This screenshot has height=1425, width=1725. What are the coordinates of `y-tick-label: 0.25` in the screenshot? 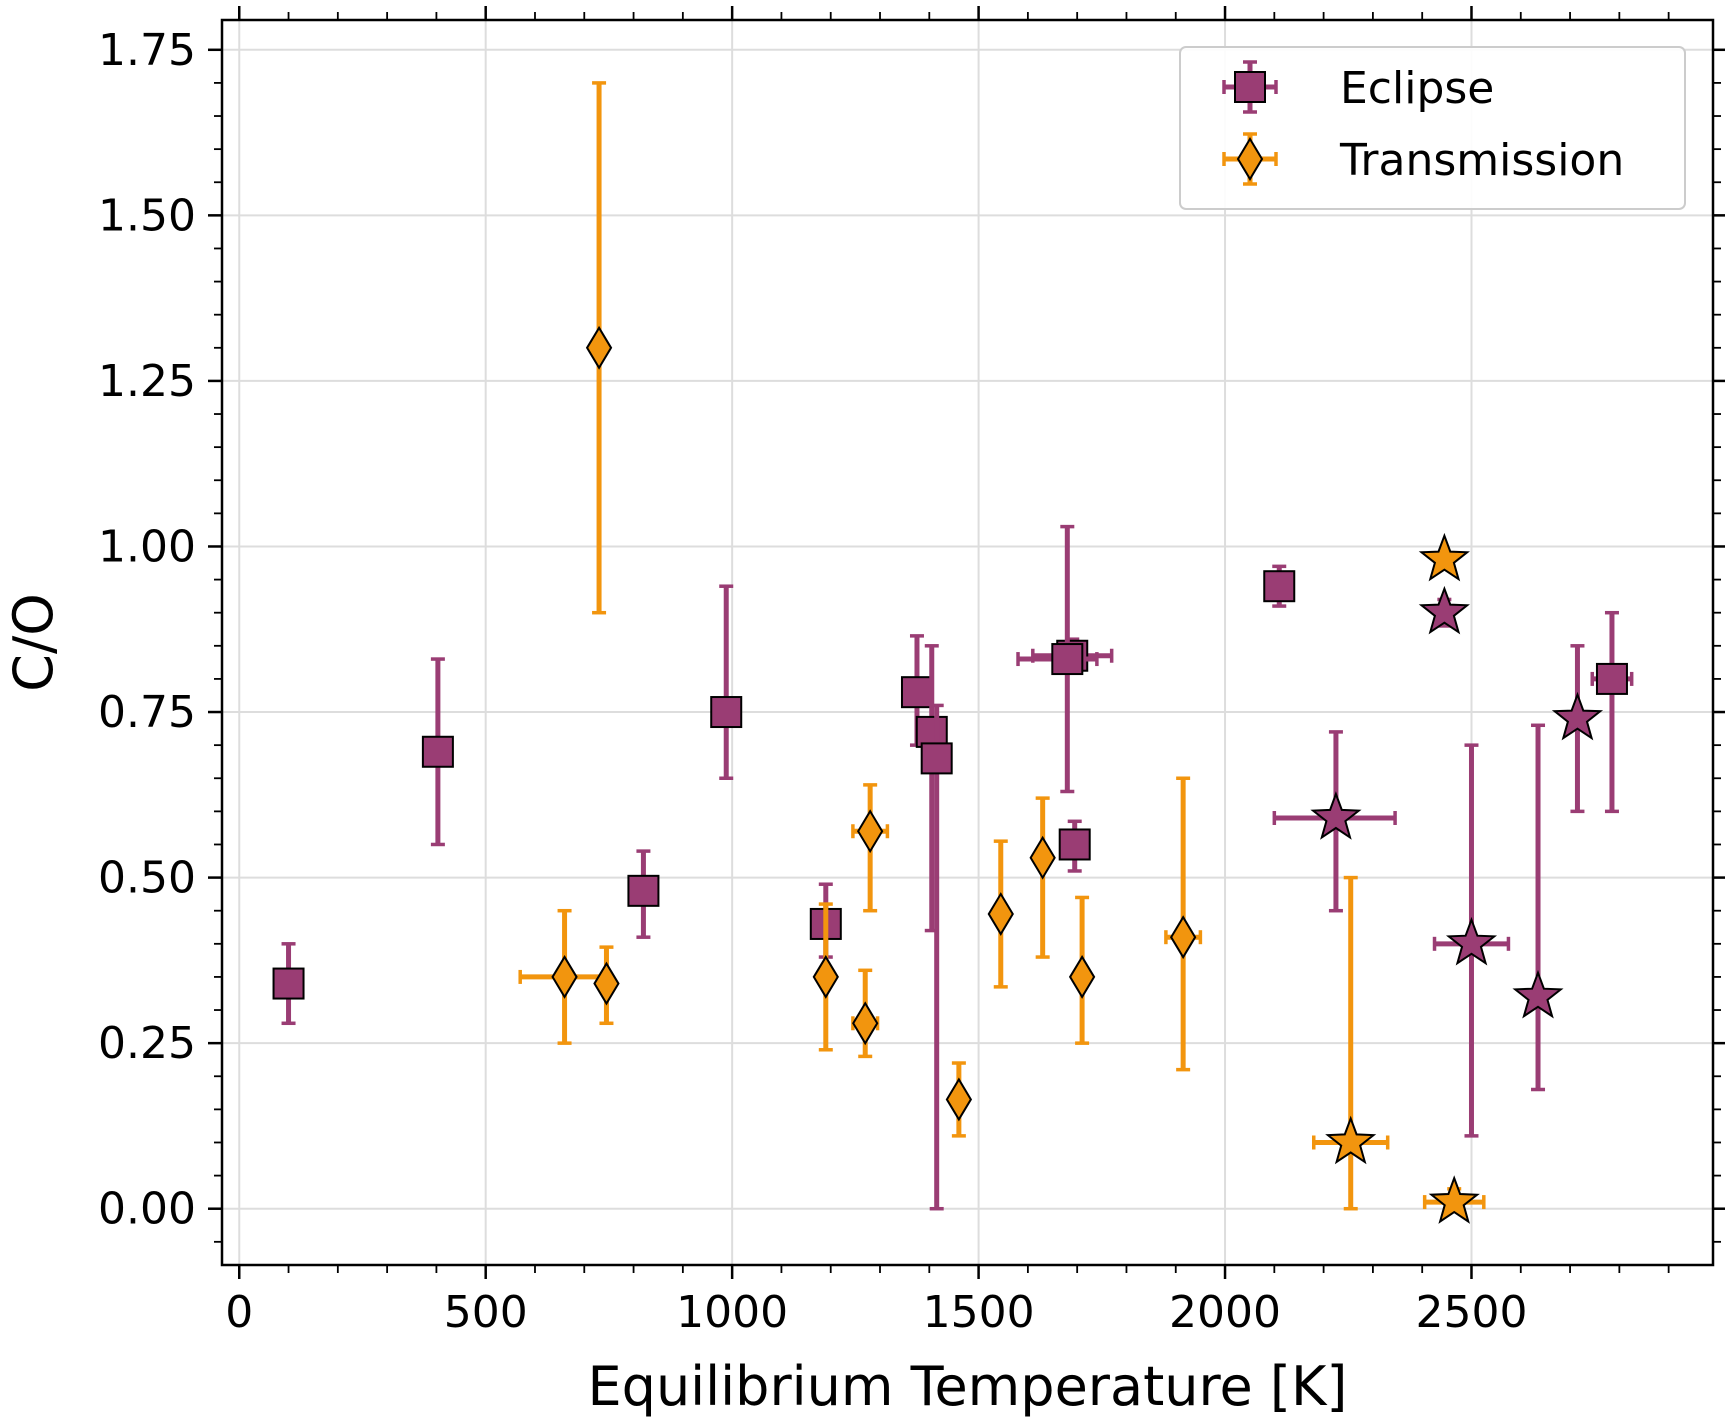 It's located at (147, 1043).